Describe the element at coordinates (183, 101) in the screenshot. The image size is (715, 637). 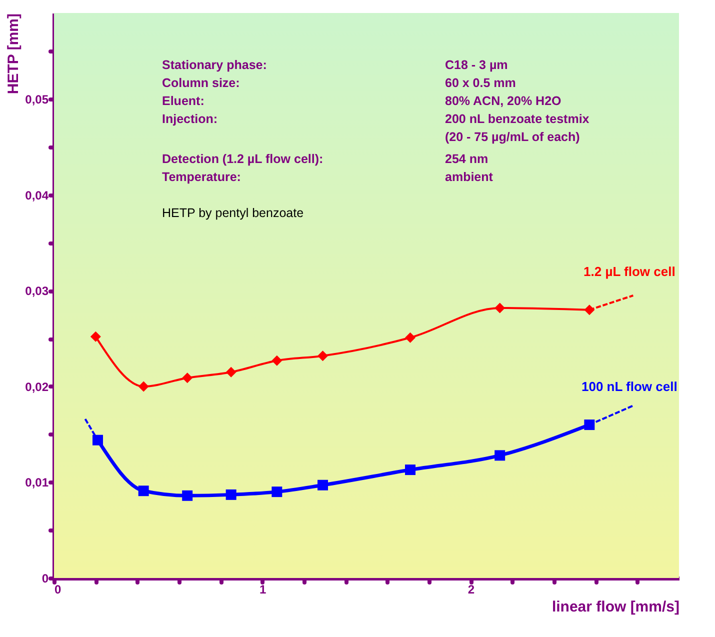
I see `annotation: Eluent:` at that location.